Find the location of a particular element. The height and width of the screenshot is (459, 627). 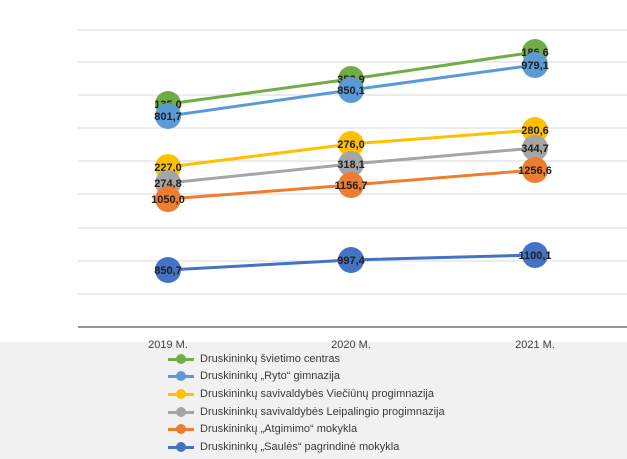

legend-label: Druskininkų „Atgimimo“ mokykla is located at coordinates (279, 429).